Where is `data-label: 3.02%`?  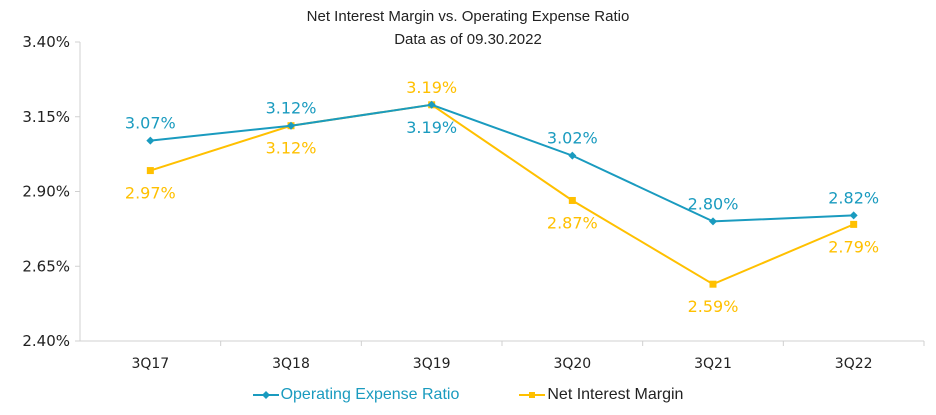 data-label: 3.02% is located at coordinates (572, 138).